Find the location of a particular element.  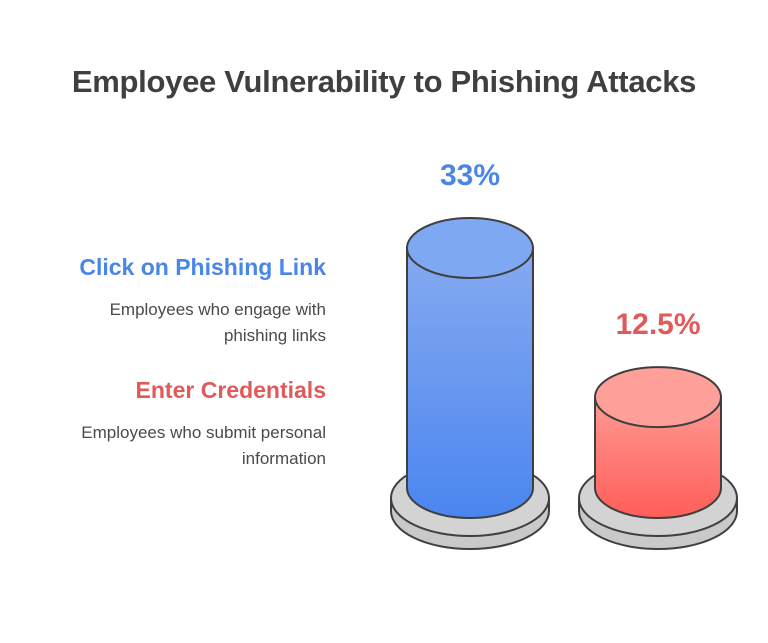

legend-desc-click-link: Employees who engage with phishing links is located at coordinates (217, 322).